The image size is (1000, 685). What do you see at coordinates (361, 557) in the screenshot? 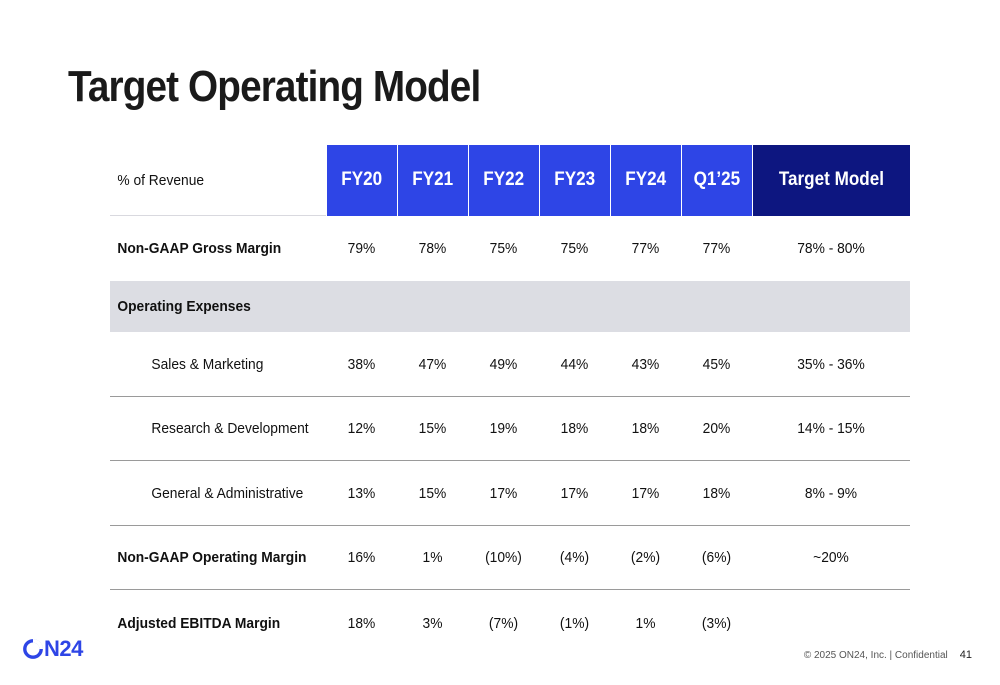
I see `table-cell: 16%` at bounding box center [361, 557].